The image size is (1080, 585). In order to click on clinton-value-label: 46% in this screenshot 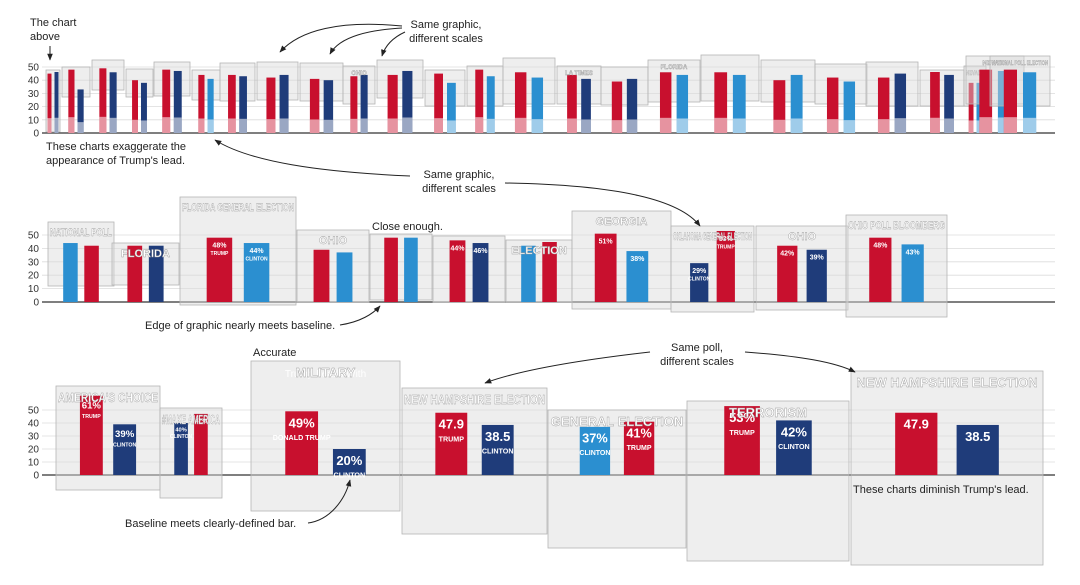, I will do `click(481, 251)`.